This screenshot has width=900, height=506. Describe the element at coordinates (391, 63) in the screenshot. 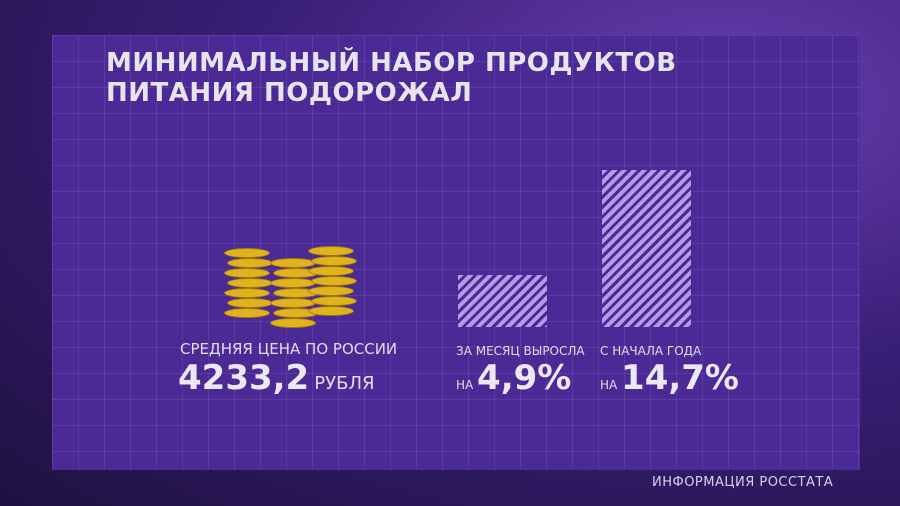

I see `title-line-1: МИНИМАЛЬНЫЙ НАБОР ПРОДУКТОВ` at that location.